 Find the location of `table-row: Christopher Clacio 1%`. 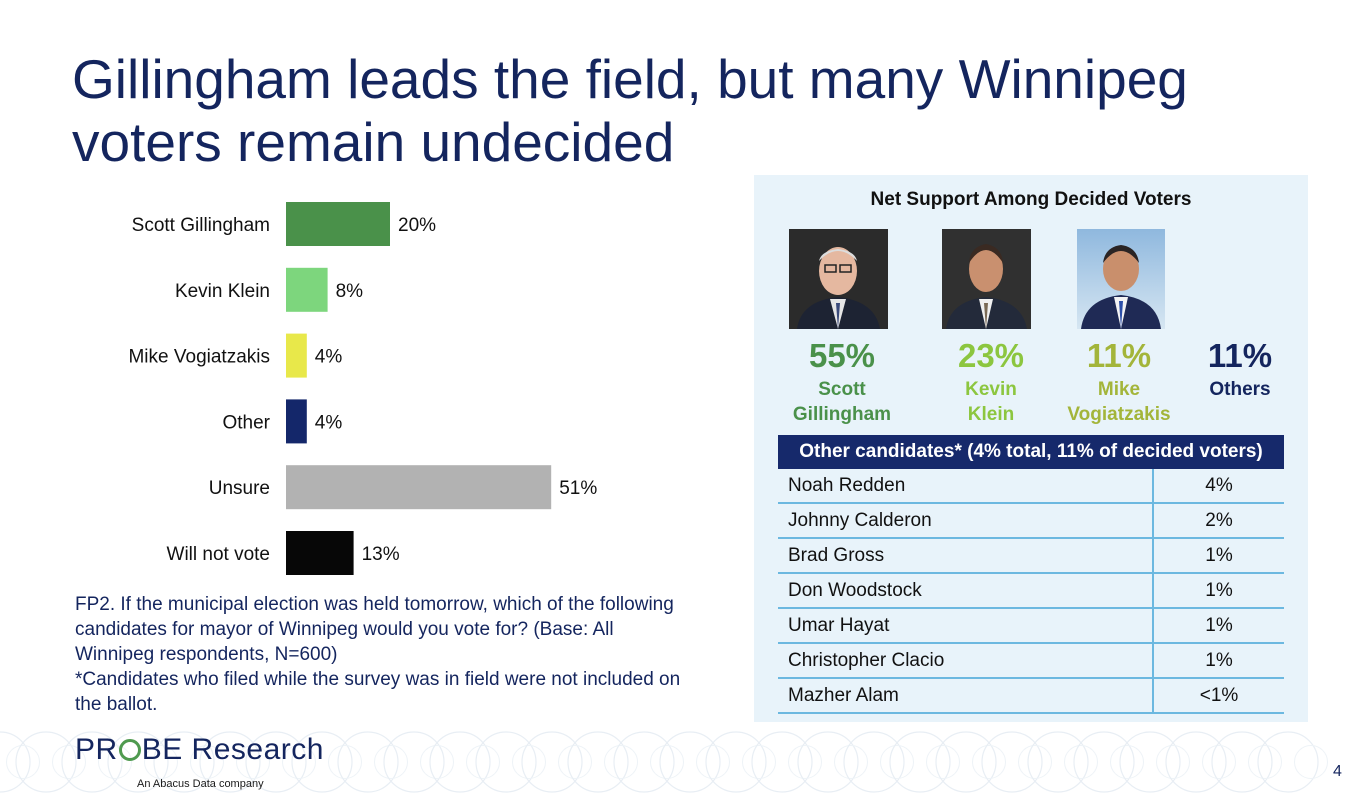

table-row: Christopher Clacio 1% is located at coordinates (1031, 661).